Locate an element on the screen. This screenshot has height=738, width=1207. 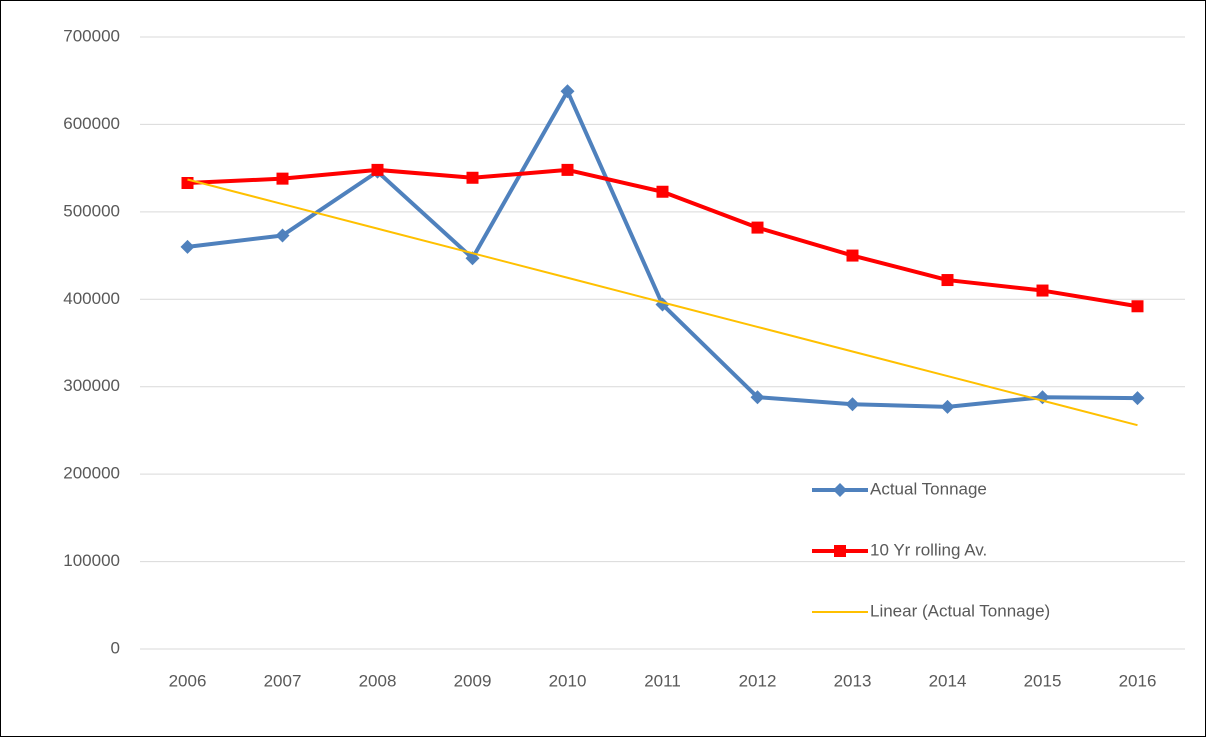
x-tick-label: 2011 is located at coordinates (662, 680).